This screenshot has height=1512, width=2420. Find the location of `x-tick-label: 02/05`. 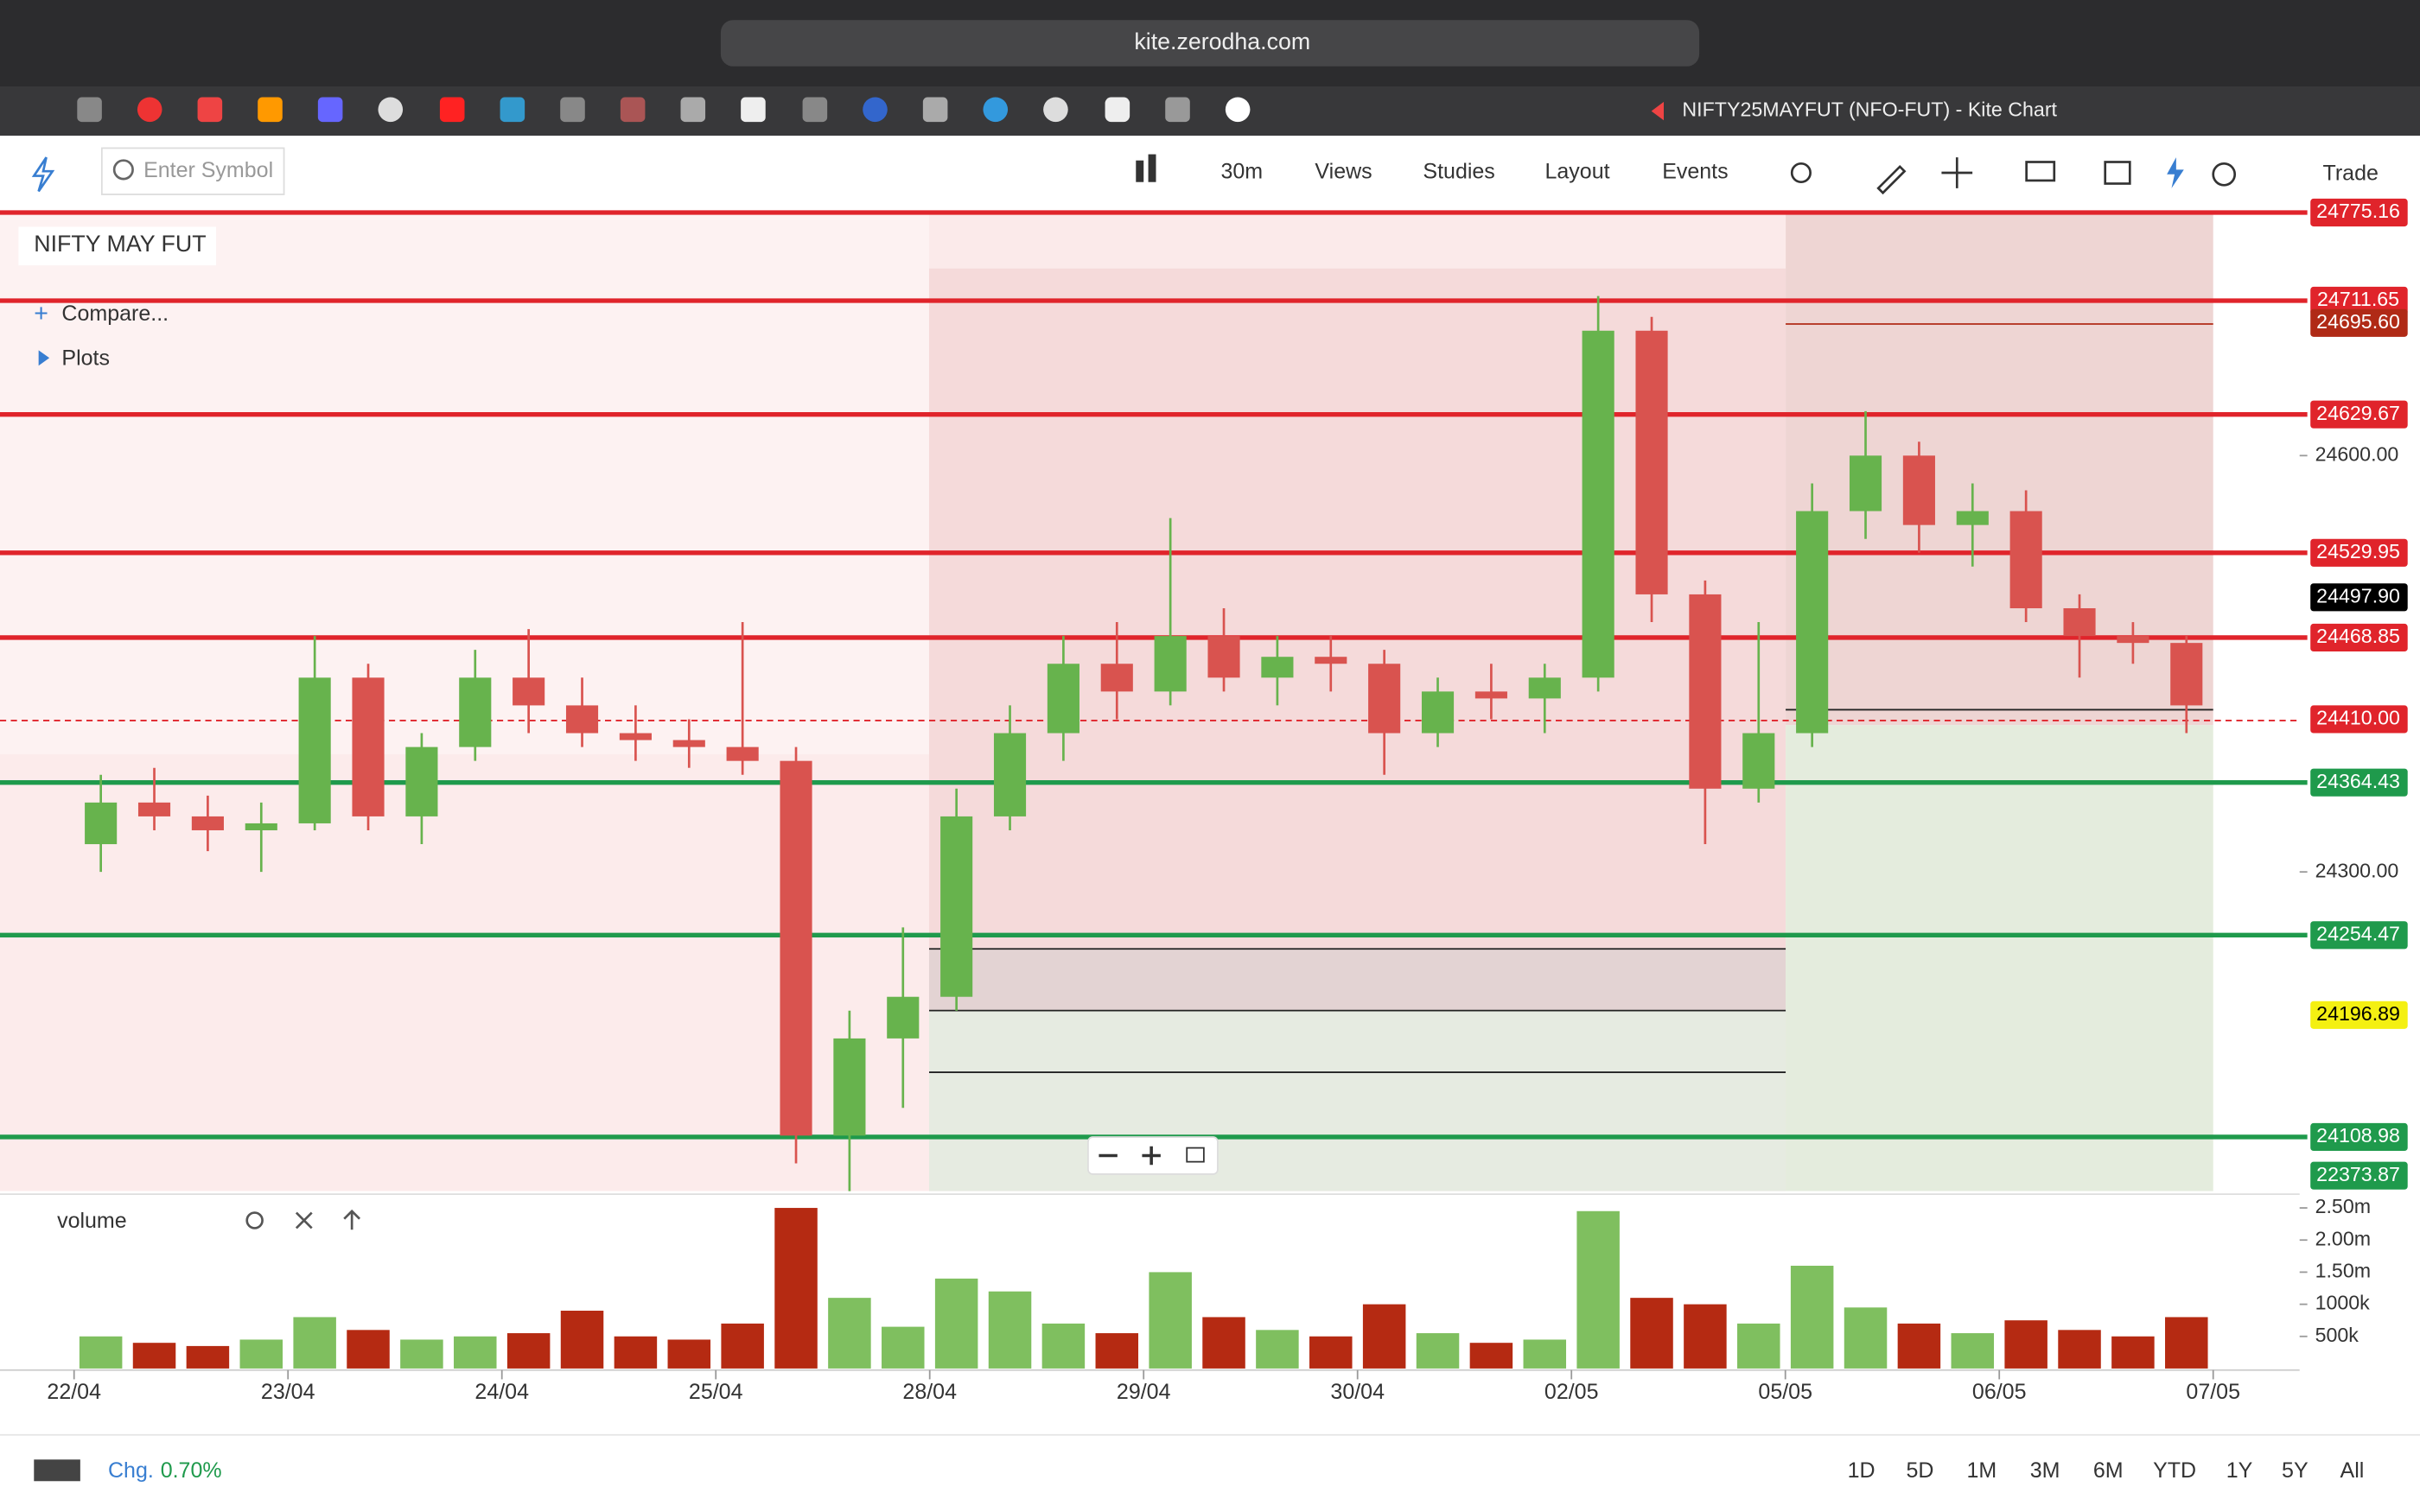

x-tick-label: 02/05 is located at coordinates (1571, 1392).